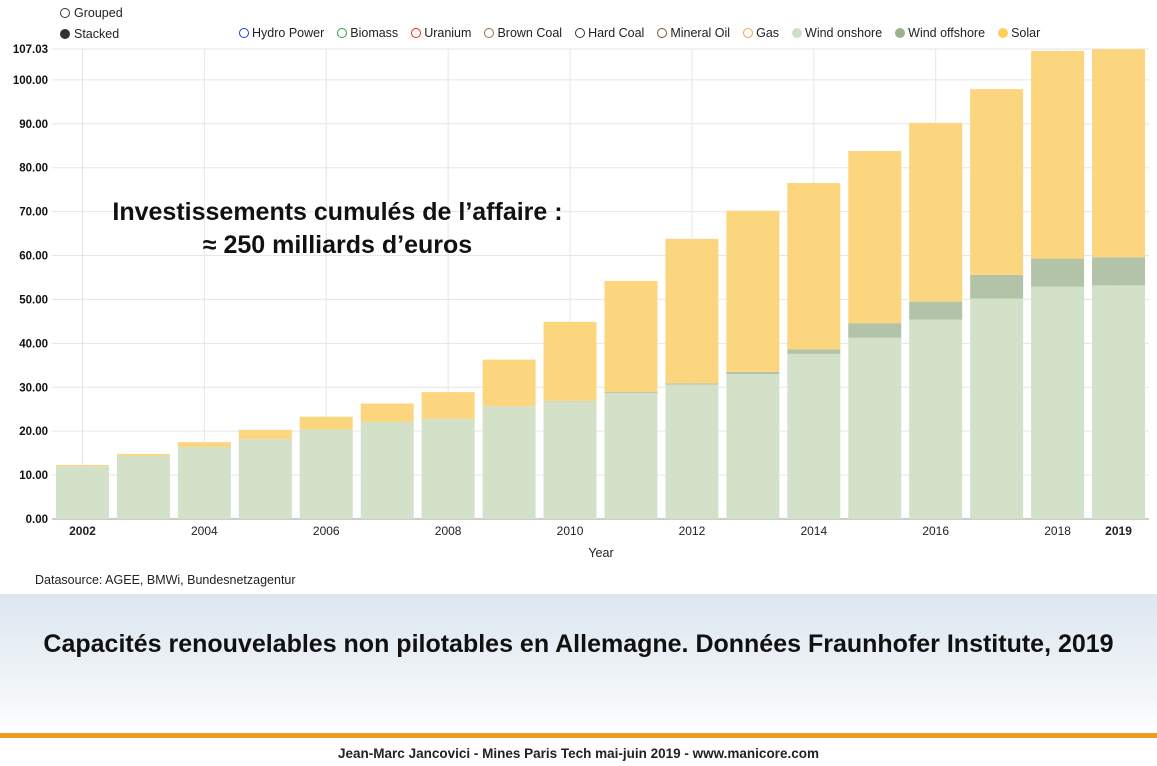 The image size is (1157, 766). I want to click on bar-solar-2013, so click(753, 291).